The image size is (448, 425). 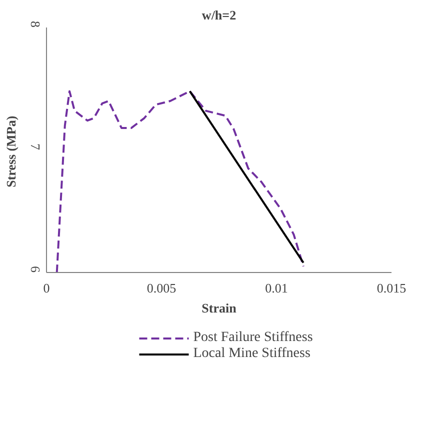 What do you see at coordinates (391, 288) in the screenshot?
I see `x-tick-label: 0.015` at bounding box center [391, 288].